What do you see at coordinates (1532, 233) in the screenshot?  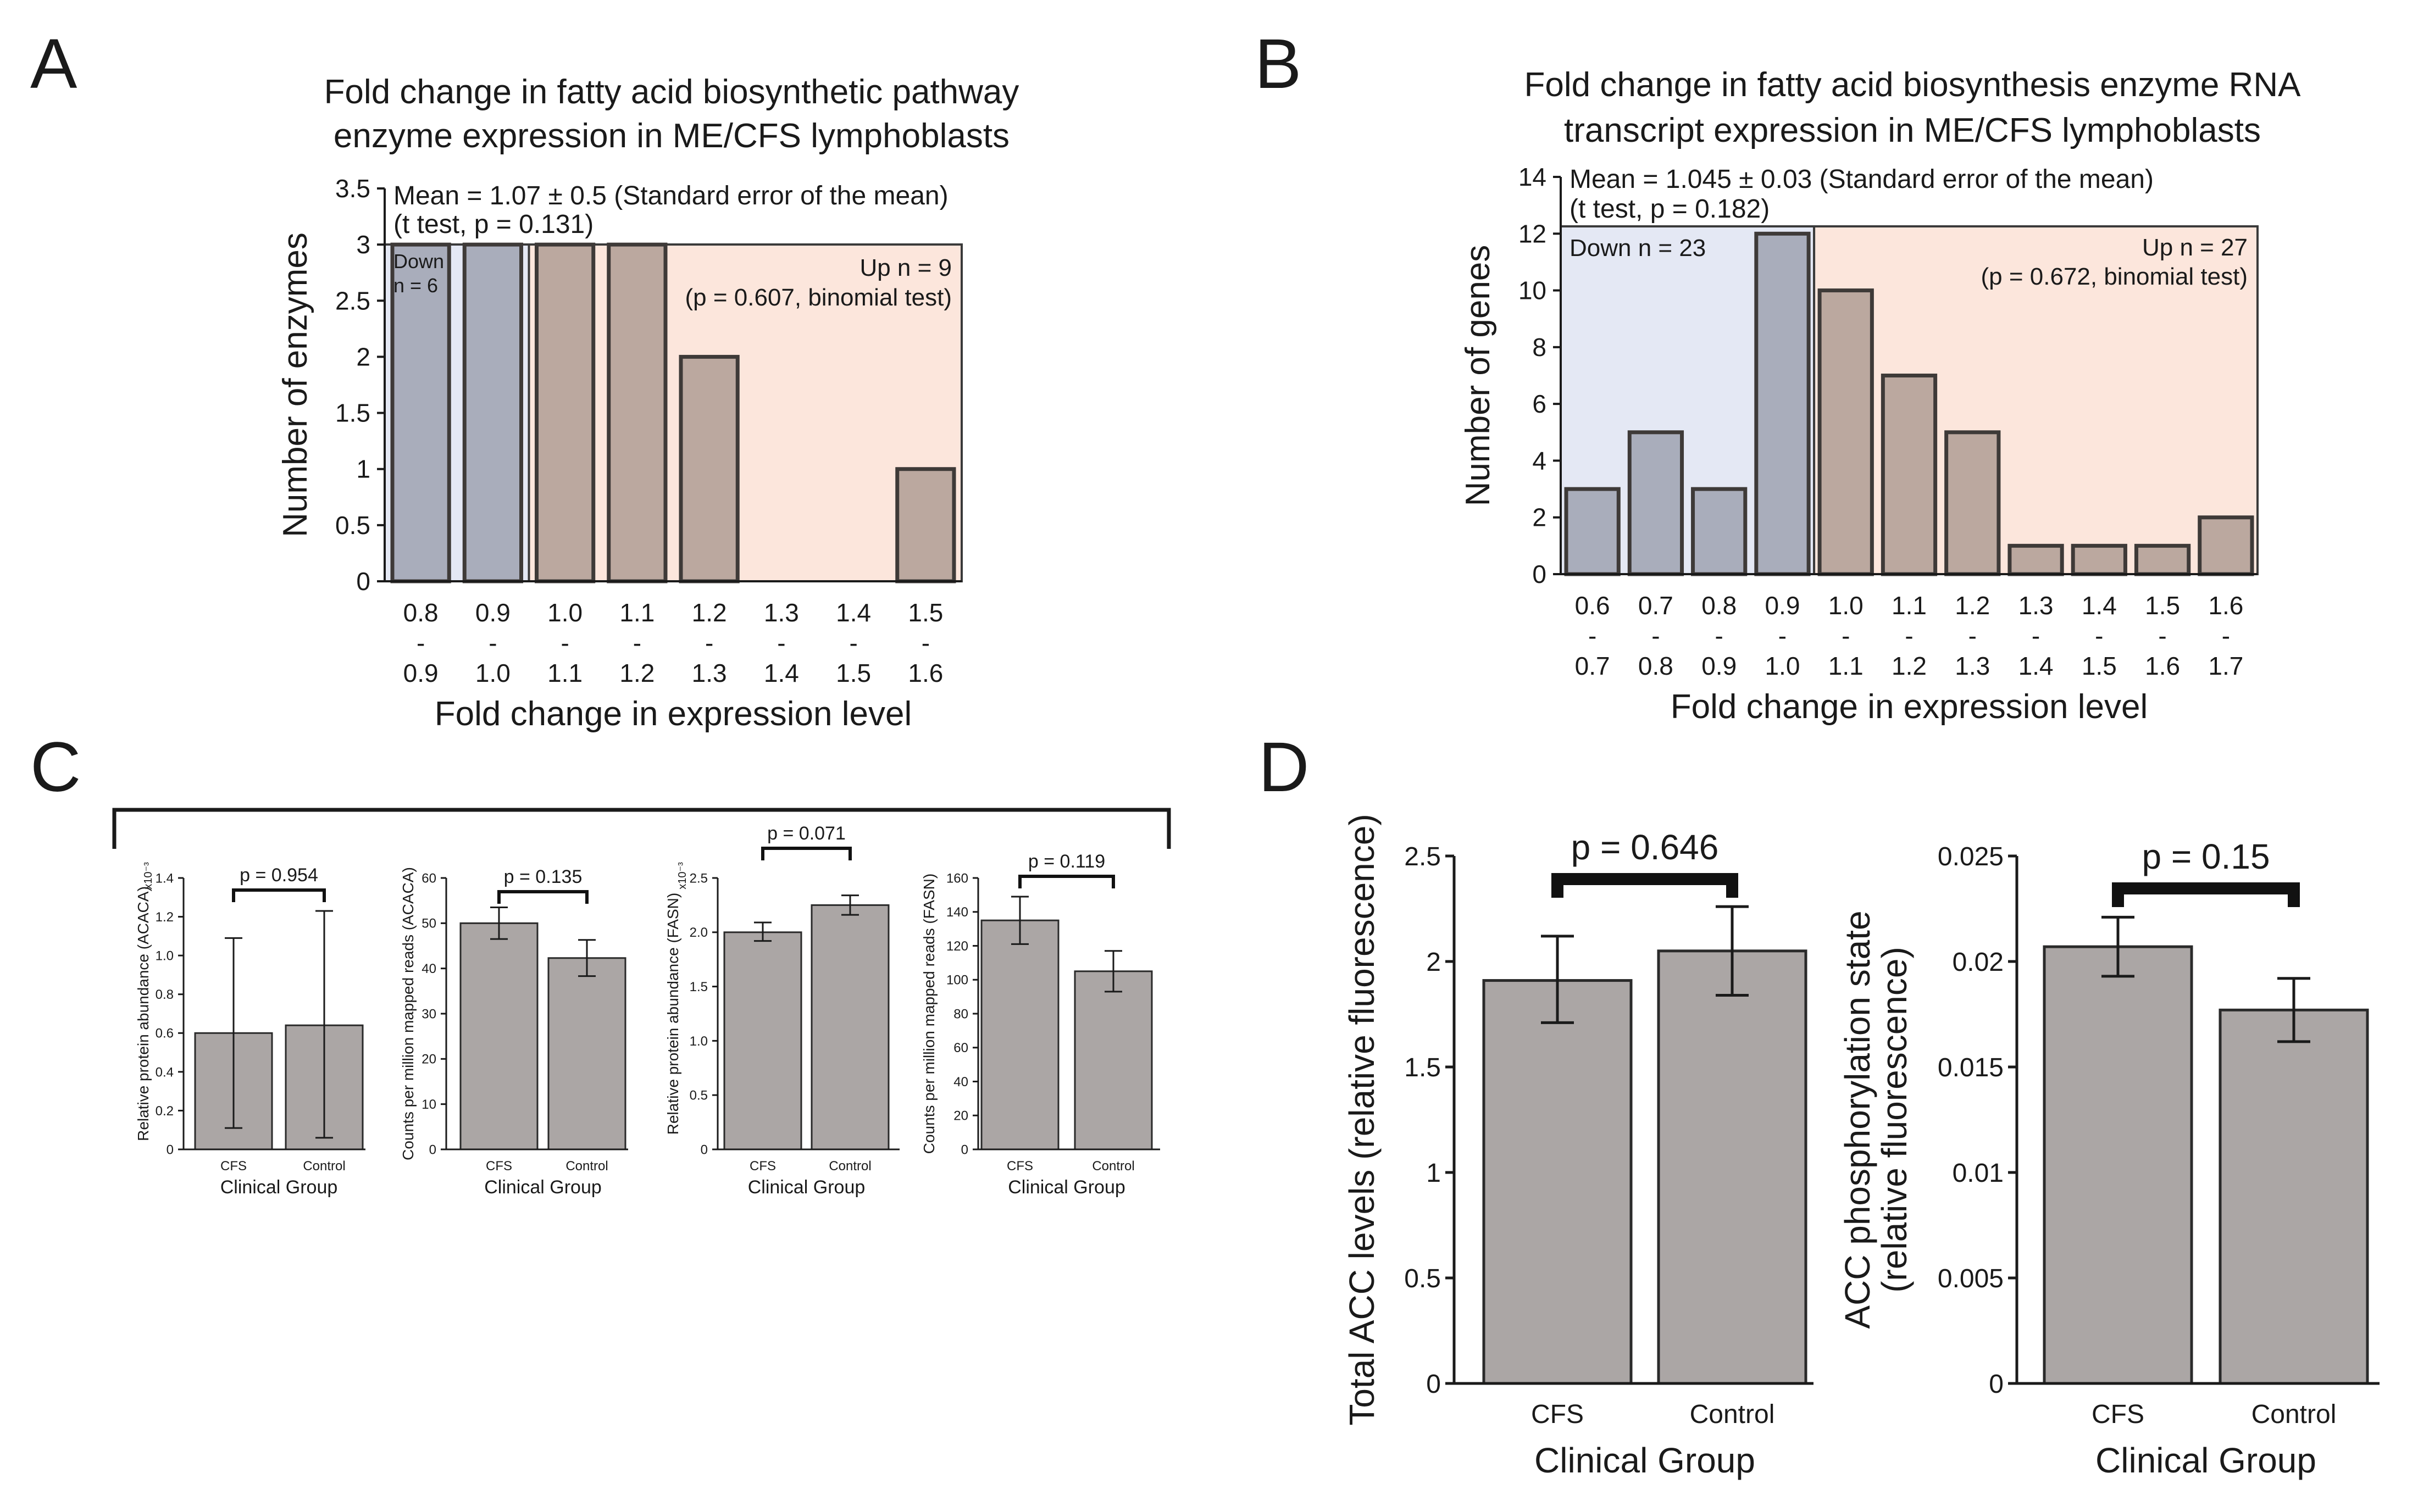 I see `y-tick-label: 12` at bounding box center [1532, 233].